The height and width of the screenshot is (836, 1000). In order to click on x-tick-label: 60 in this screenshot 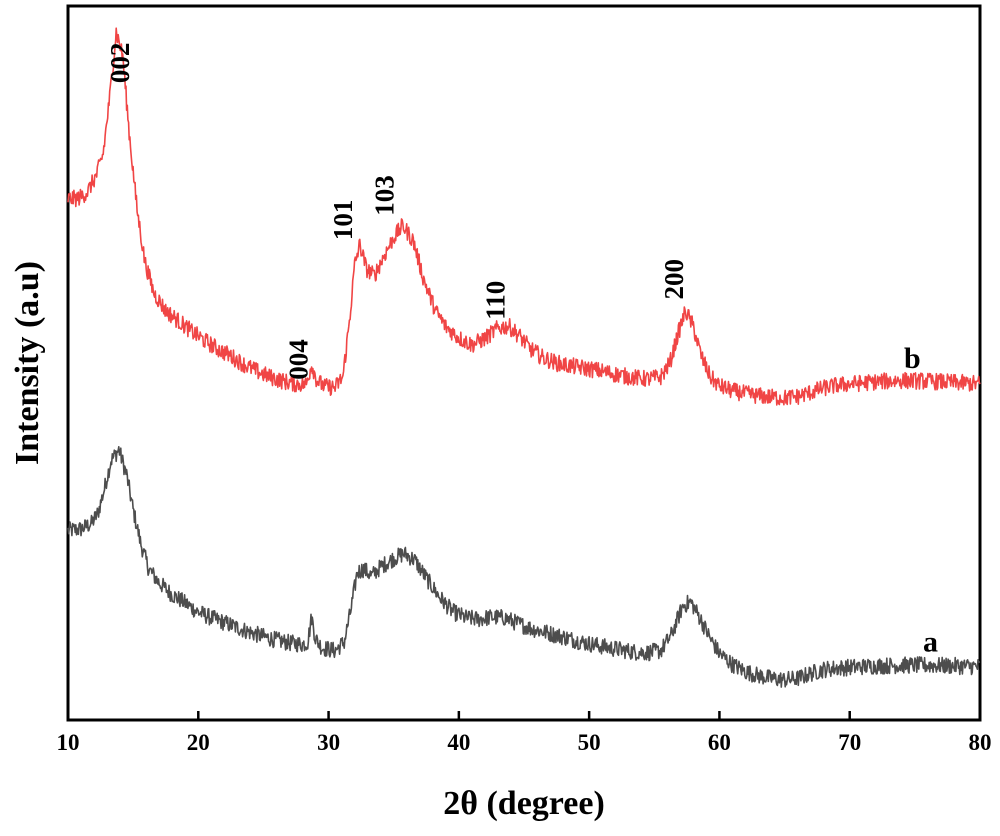, I will do `click(719, 742)`.